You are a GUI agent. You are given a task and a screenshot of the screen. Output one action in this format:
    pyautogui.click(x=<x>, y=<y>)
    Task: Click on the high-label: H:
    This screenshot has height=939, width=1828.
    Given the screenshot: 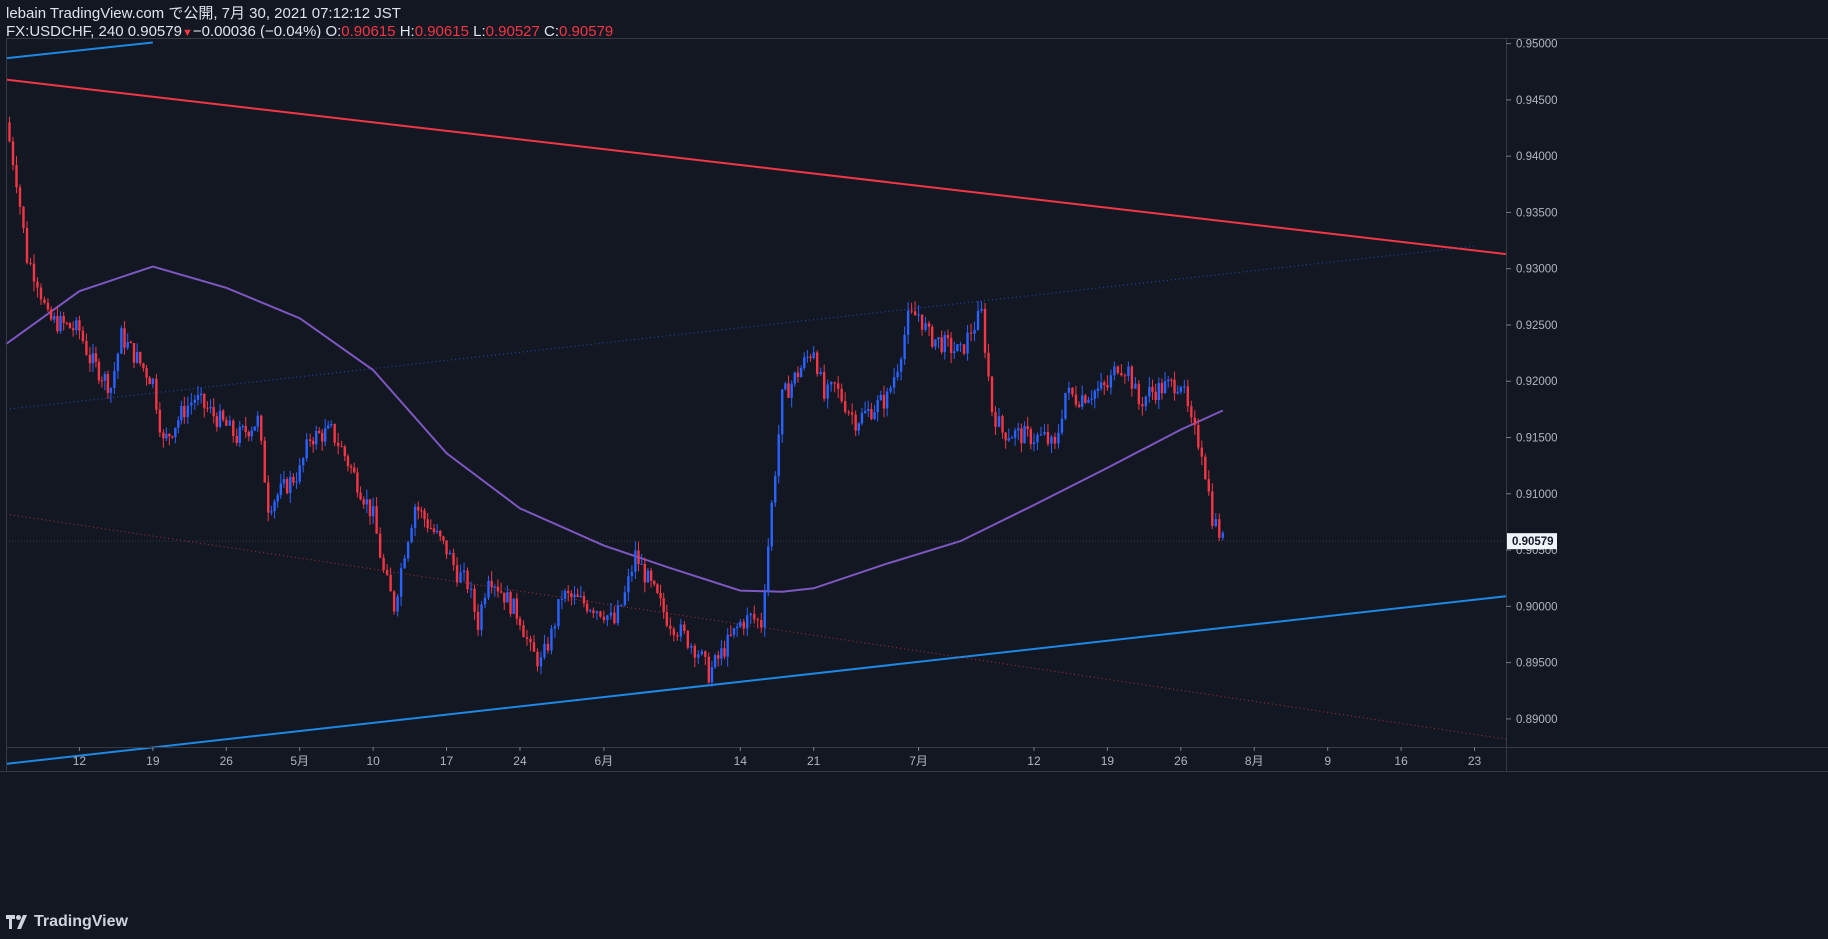 What is the action you would take?
    pyautogui.click(x=407, y=31)
    